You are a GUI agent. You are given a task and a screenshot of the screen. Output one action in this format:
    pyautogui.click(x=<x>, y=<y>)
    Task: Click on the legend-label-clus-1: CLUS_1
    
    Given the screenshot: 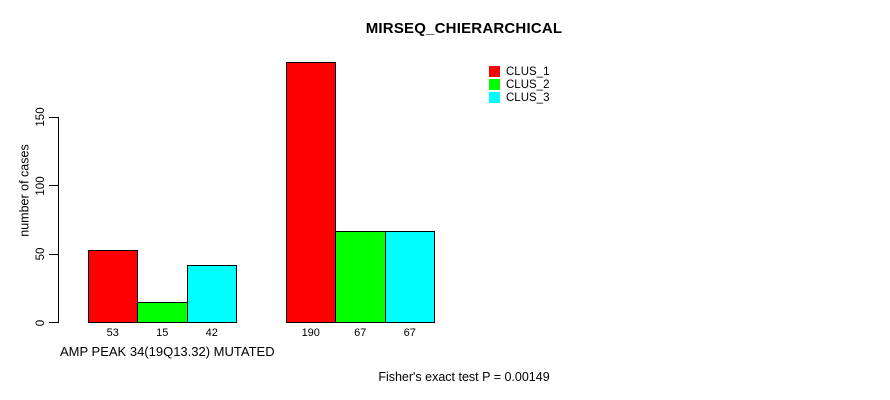 What is the action you would take?
    pyautogui.click(x=528, y=71)
    